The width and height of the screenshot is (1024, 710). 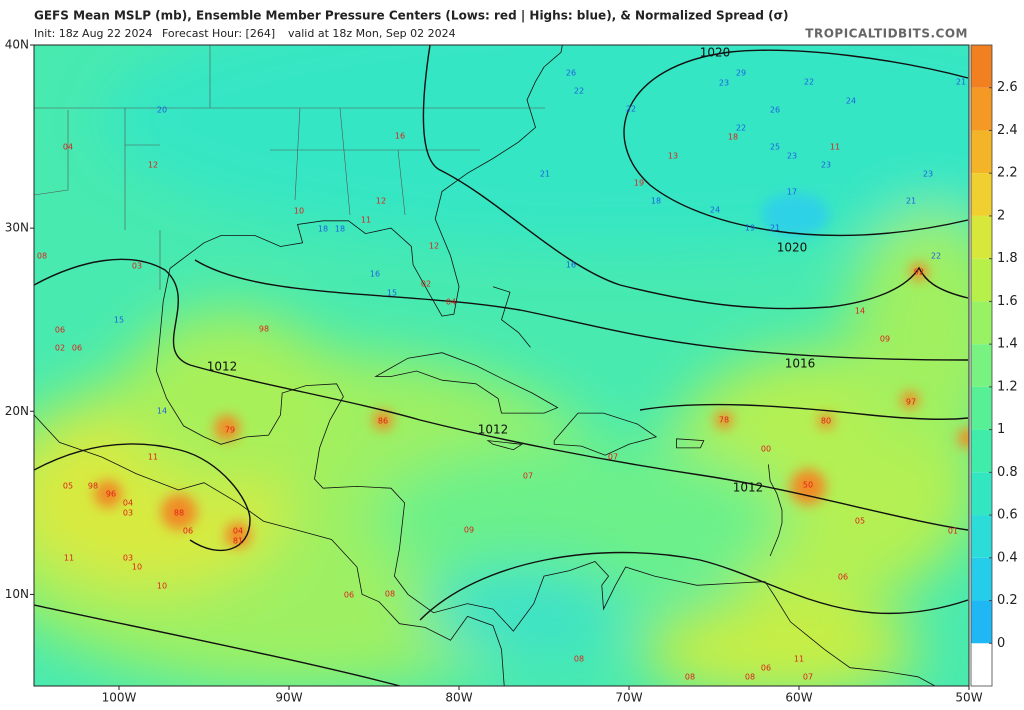 What do you see at coordinates (1007, 173) in the screenshot?
I see `colorbar-tick-label: 2.2` at bounding box center [1007, 173].